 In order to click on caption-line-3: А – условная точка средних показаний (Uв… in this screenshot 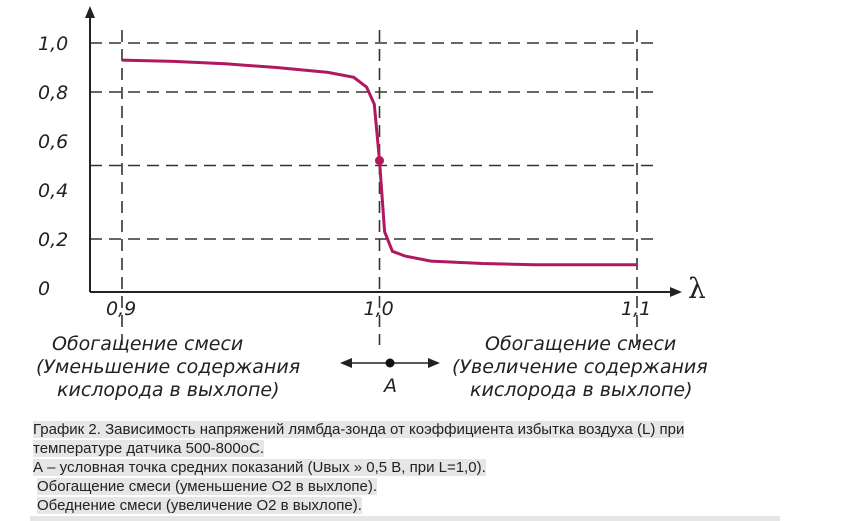, I will do `click(259, 467)`.